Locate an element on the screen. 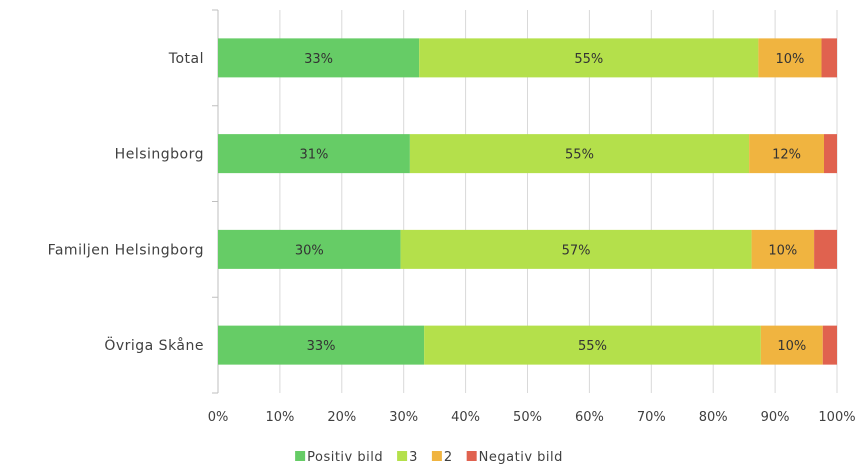 Image resolution: width=858 pixels, height=471 pixels. legend-label: 3 is located at coordinates (413, 457).